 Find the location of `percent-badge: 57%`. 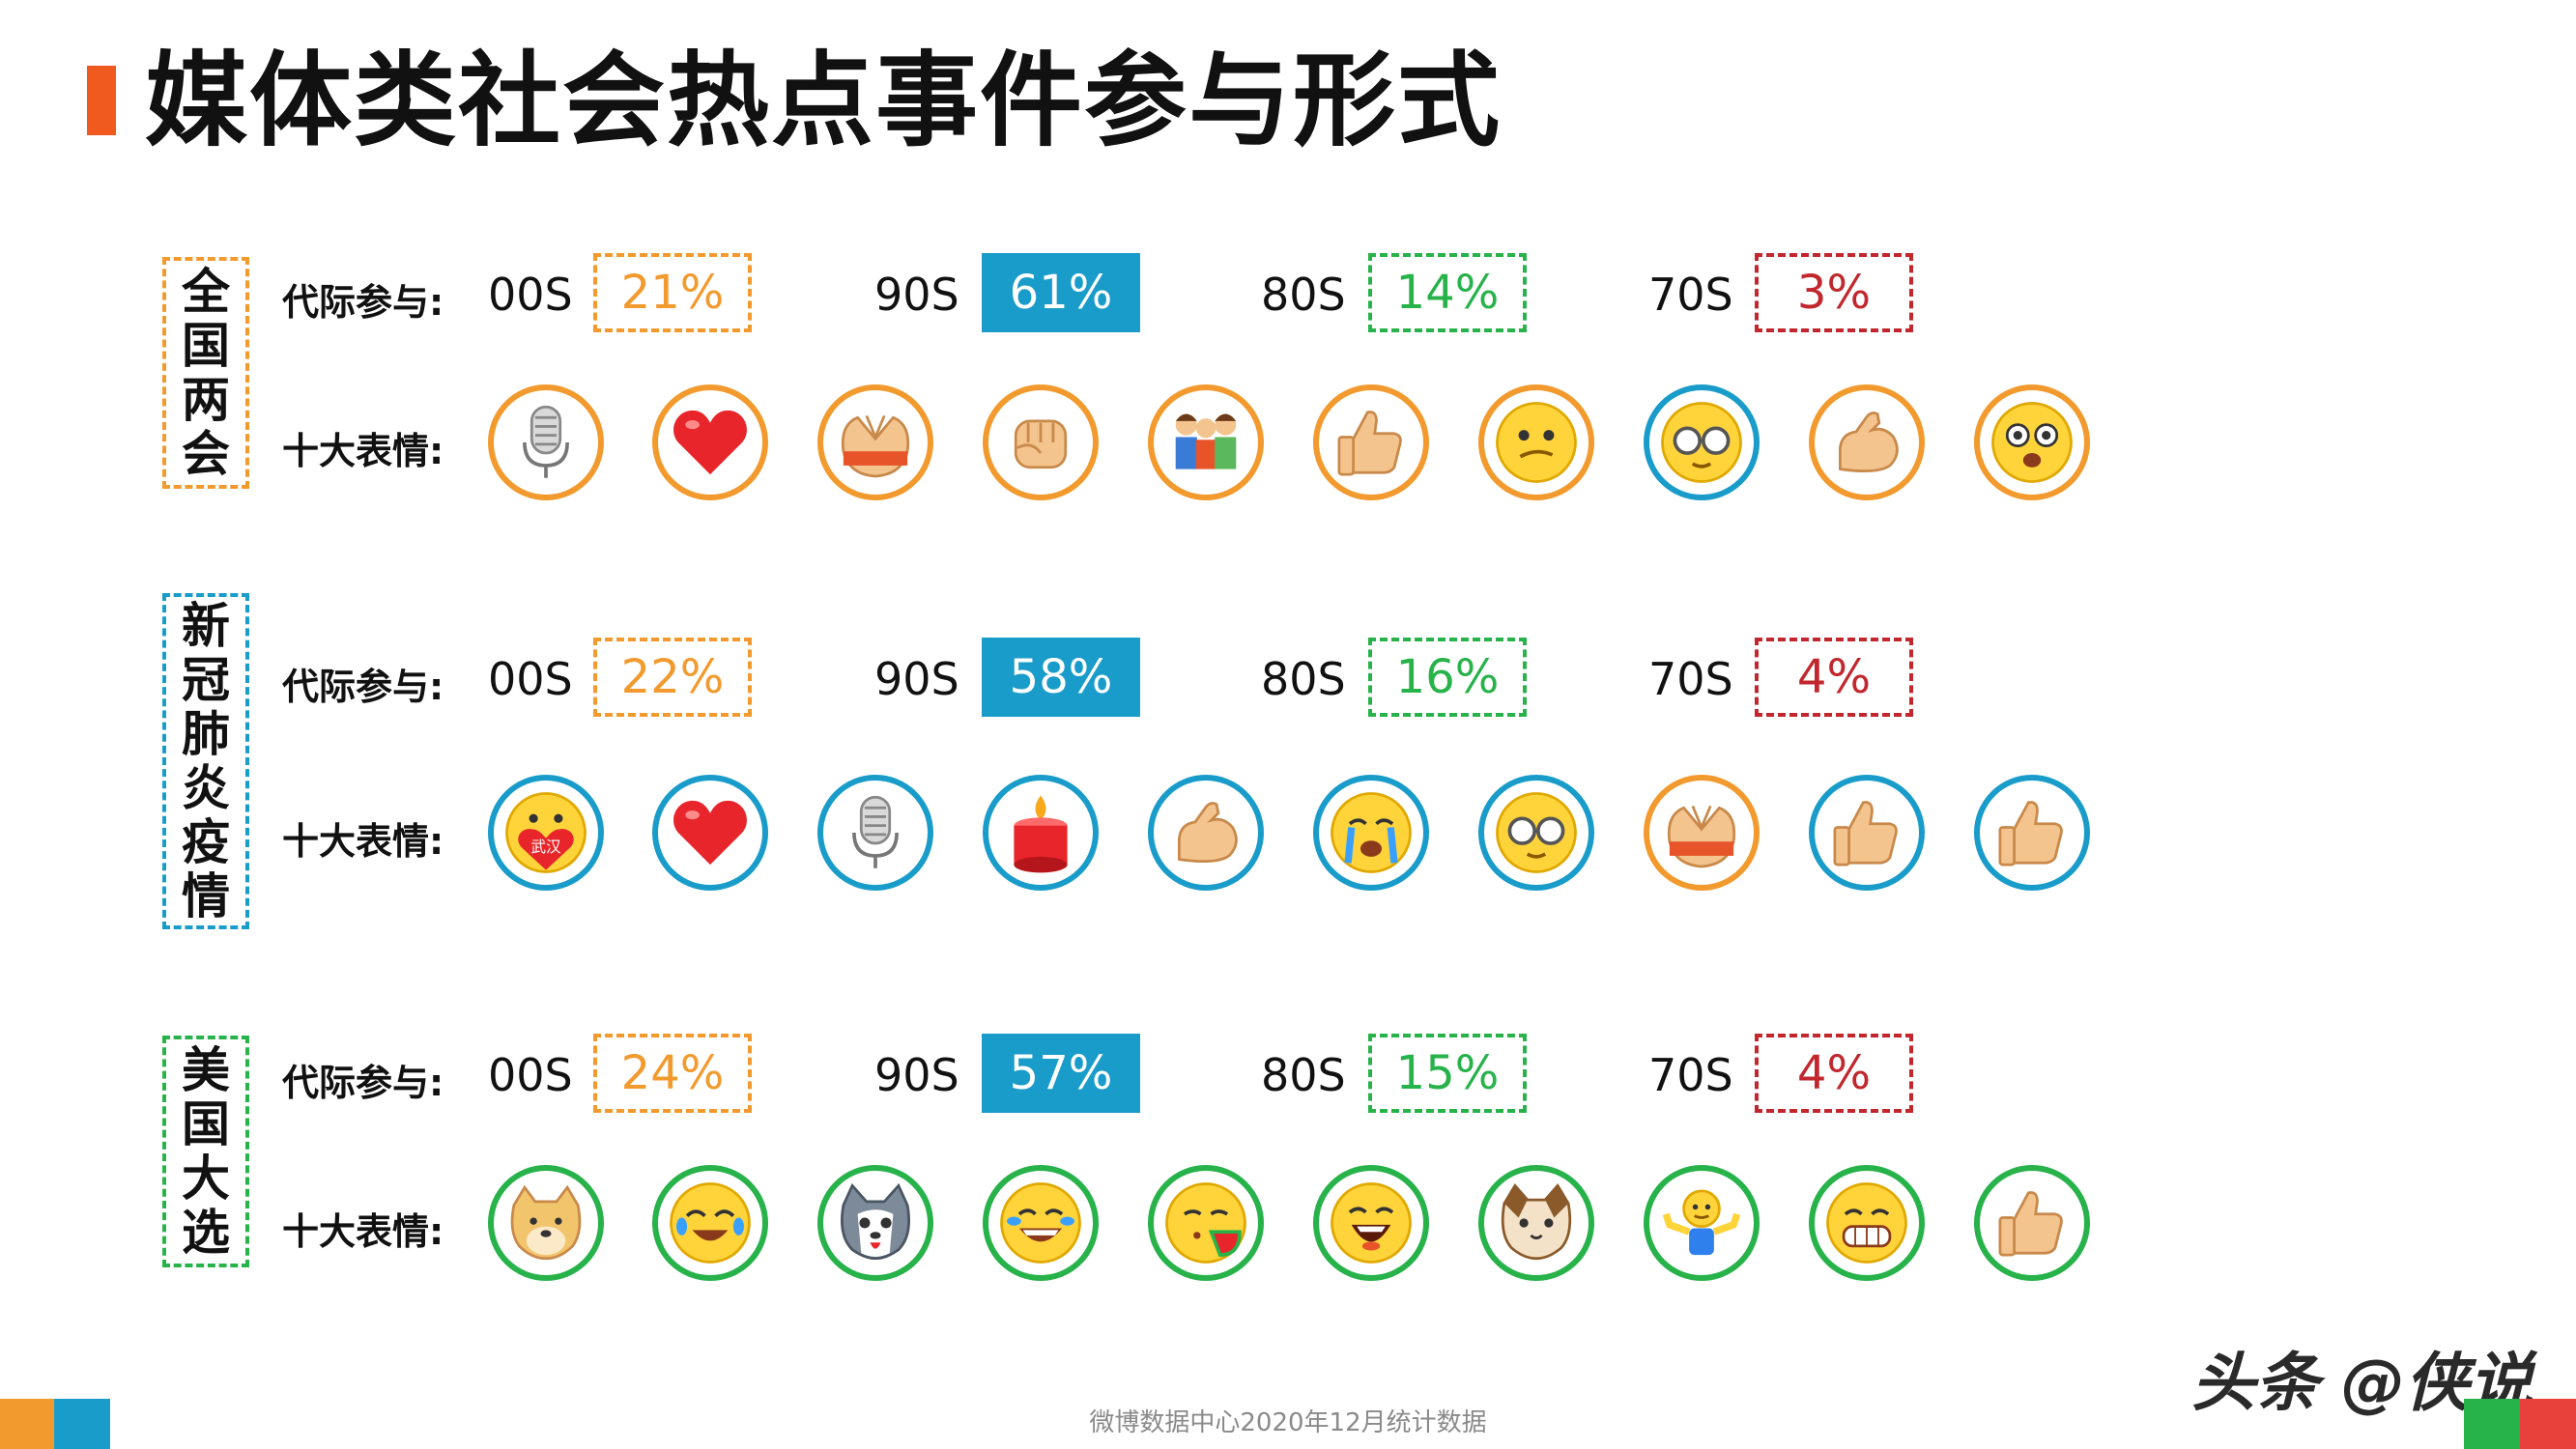

percent-badge: 57% is located at coordinates (1061, 1073).